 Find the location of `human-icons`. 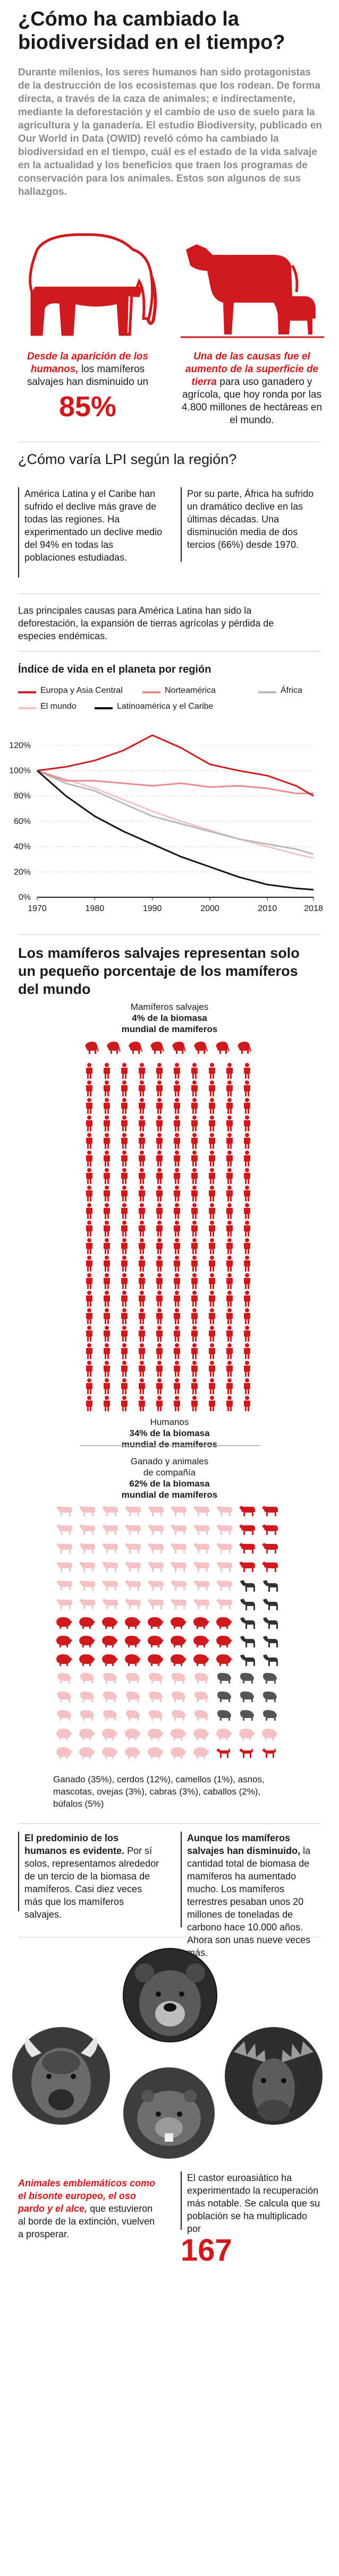

human-icons is located at coordinates (168, 1237).